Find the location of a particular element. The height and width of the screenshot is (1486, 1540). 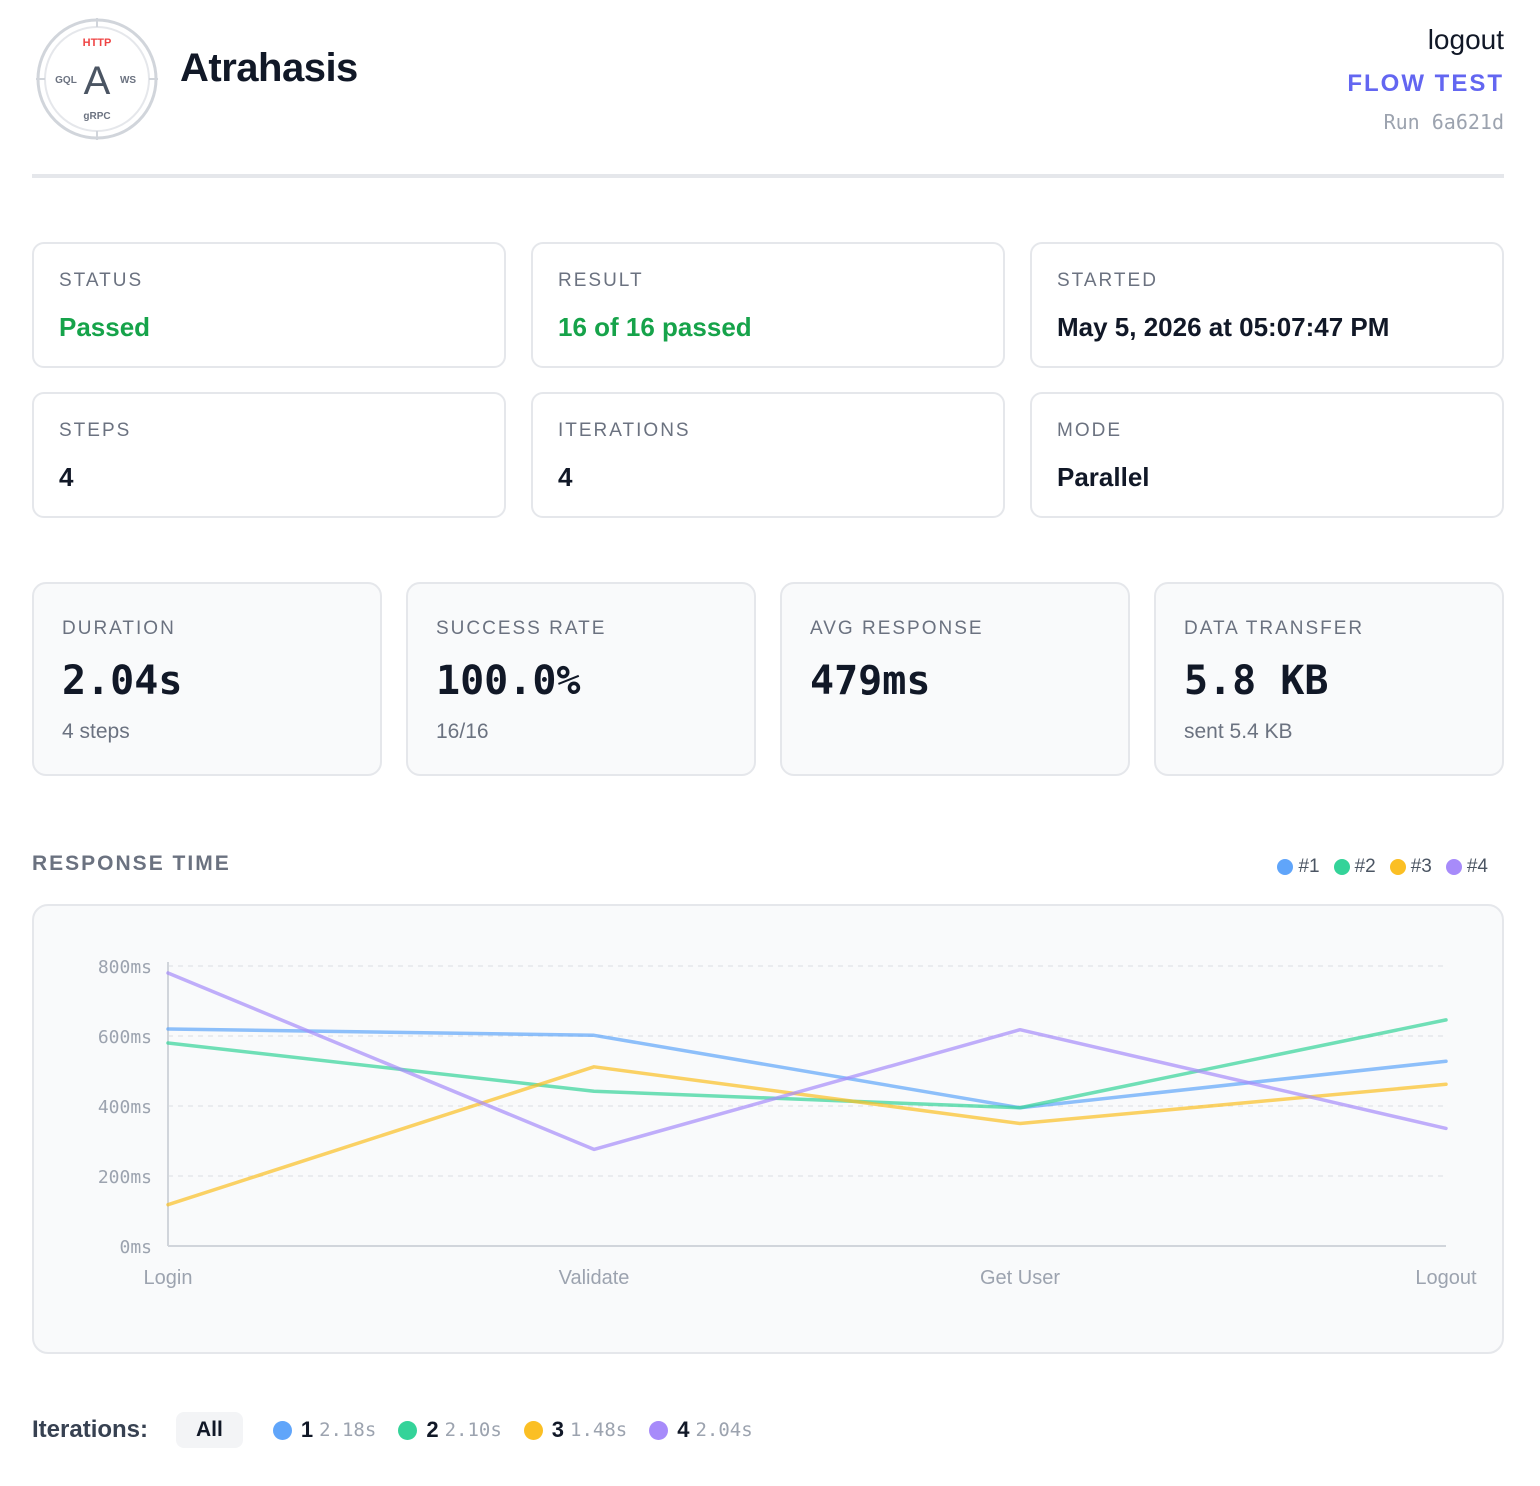

iterations-label: ITERATIONS is located at coordinates (624, 430).